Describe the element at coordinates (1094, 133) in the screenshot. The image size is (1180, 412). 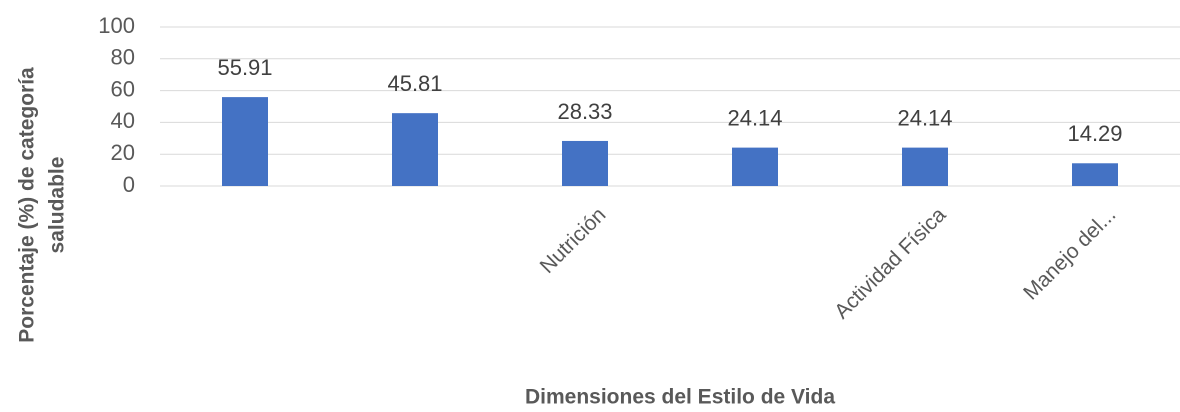
I see `data-label: 14.29` at that location.